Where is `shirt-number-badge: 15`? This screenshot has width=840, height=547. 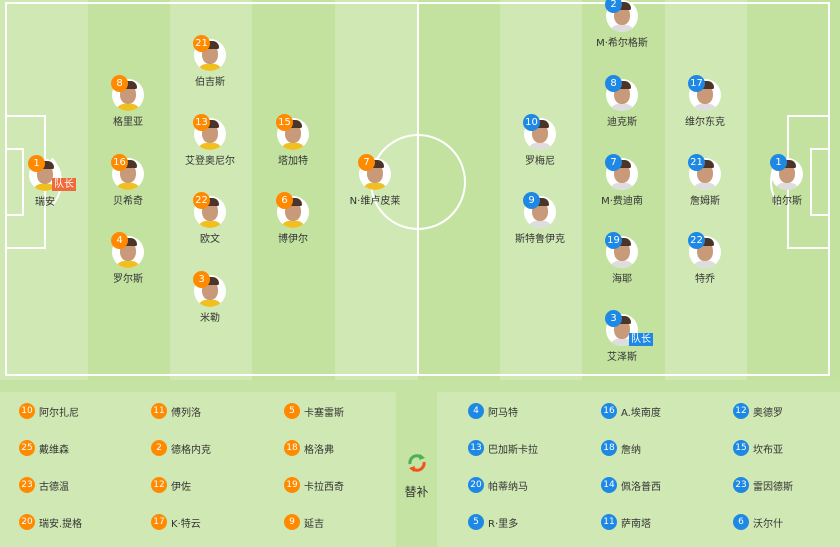
shirt-number-badge: 15 is located at coordinates (741, 448).